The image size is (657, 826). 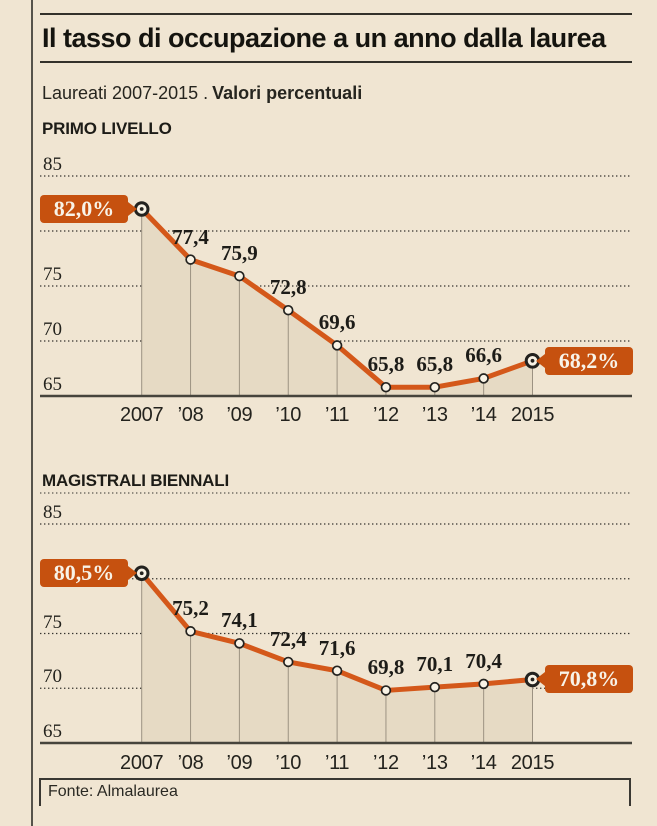 I want to click on subtitle-bold: Valori percentuali, so click(x=287, y=93).